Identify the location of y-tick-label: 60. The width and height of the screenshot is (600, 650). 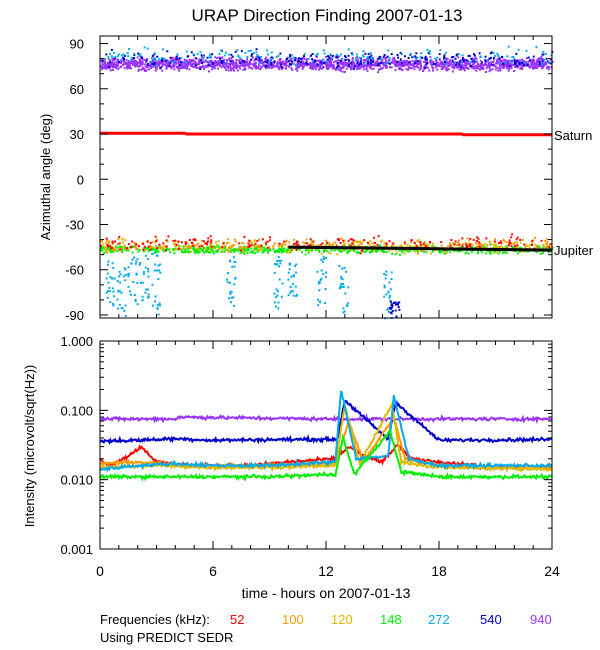
(77, 89).